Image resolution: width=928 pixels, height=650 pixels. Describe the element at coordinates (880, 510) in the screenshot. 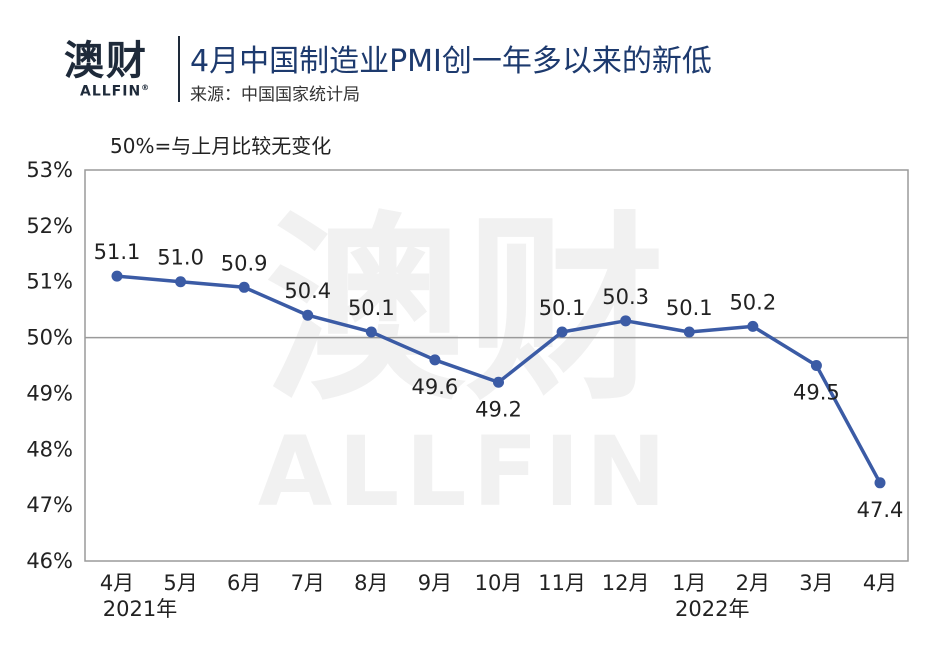

I see `data-label: 47.4` at that location.